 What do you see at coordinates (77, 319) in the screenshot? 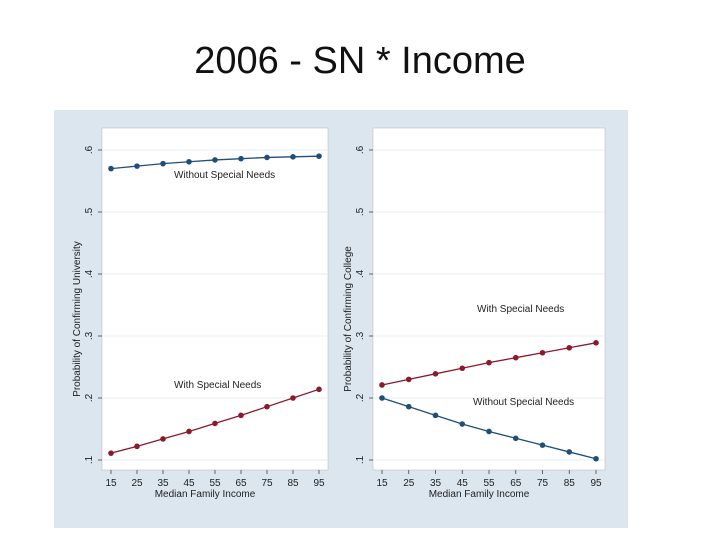
I see `y-axis-label: Probability of Confirming University` at bounding box center [77, 319].